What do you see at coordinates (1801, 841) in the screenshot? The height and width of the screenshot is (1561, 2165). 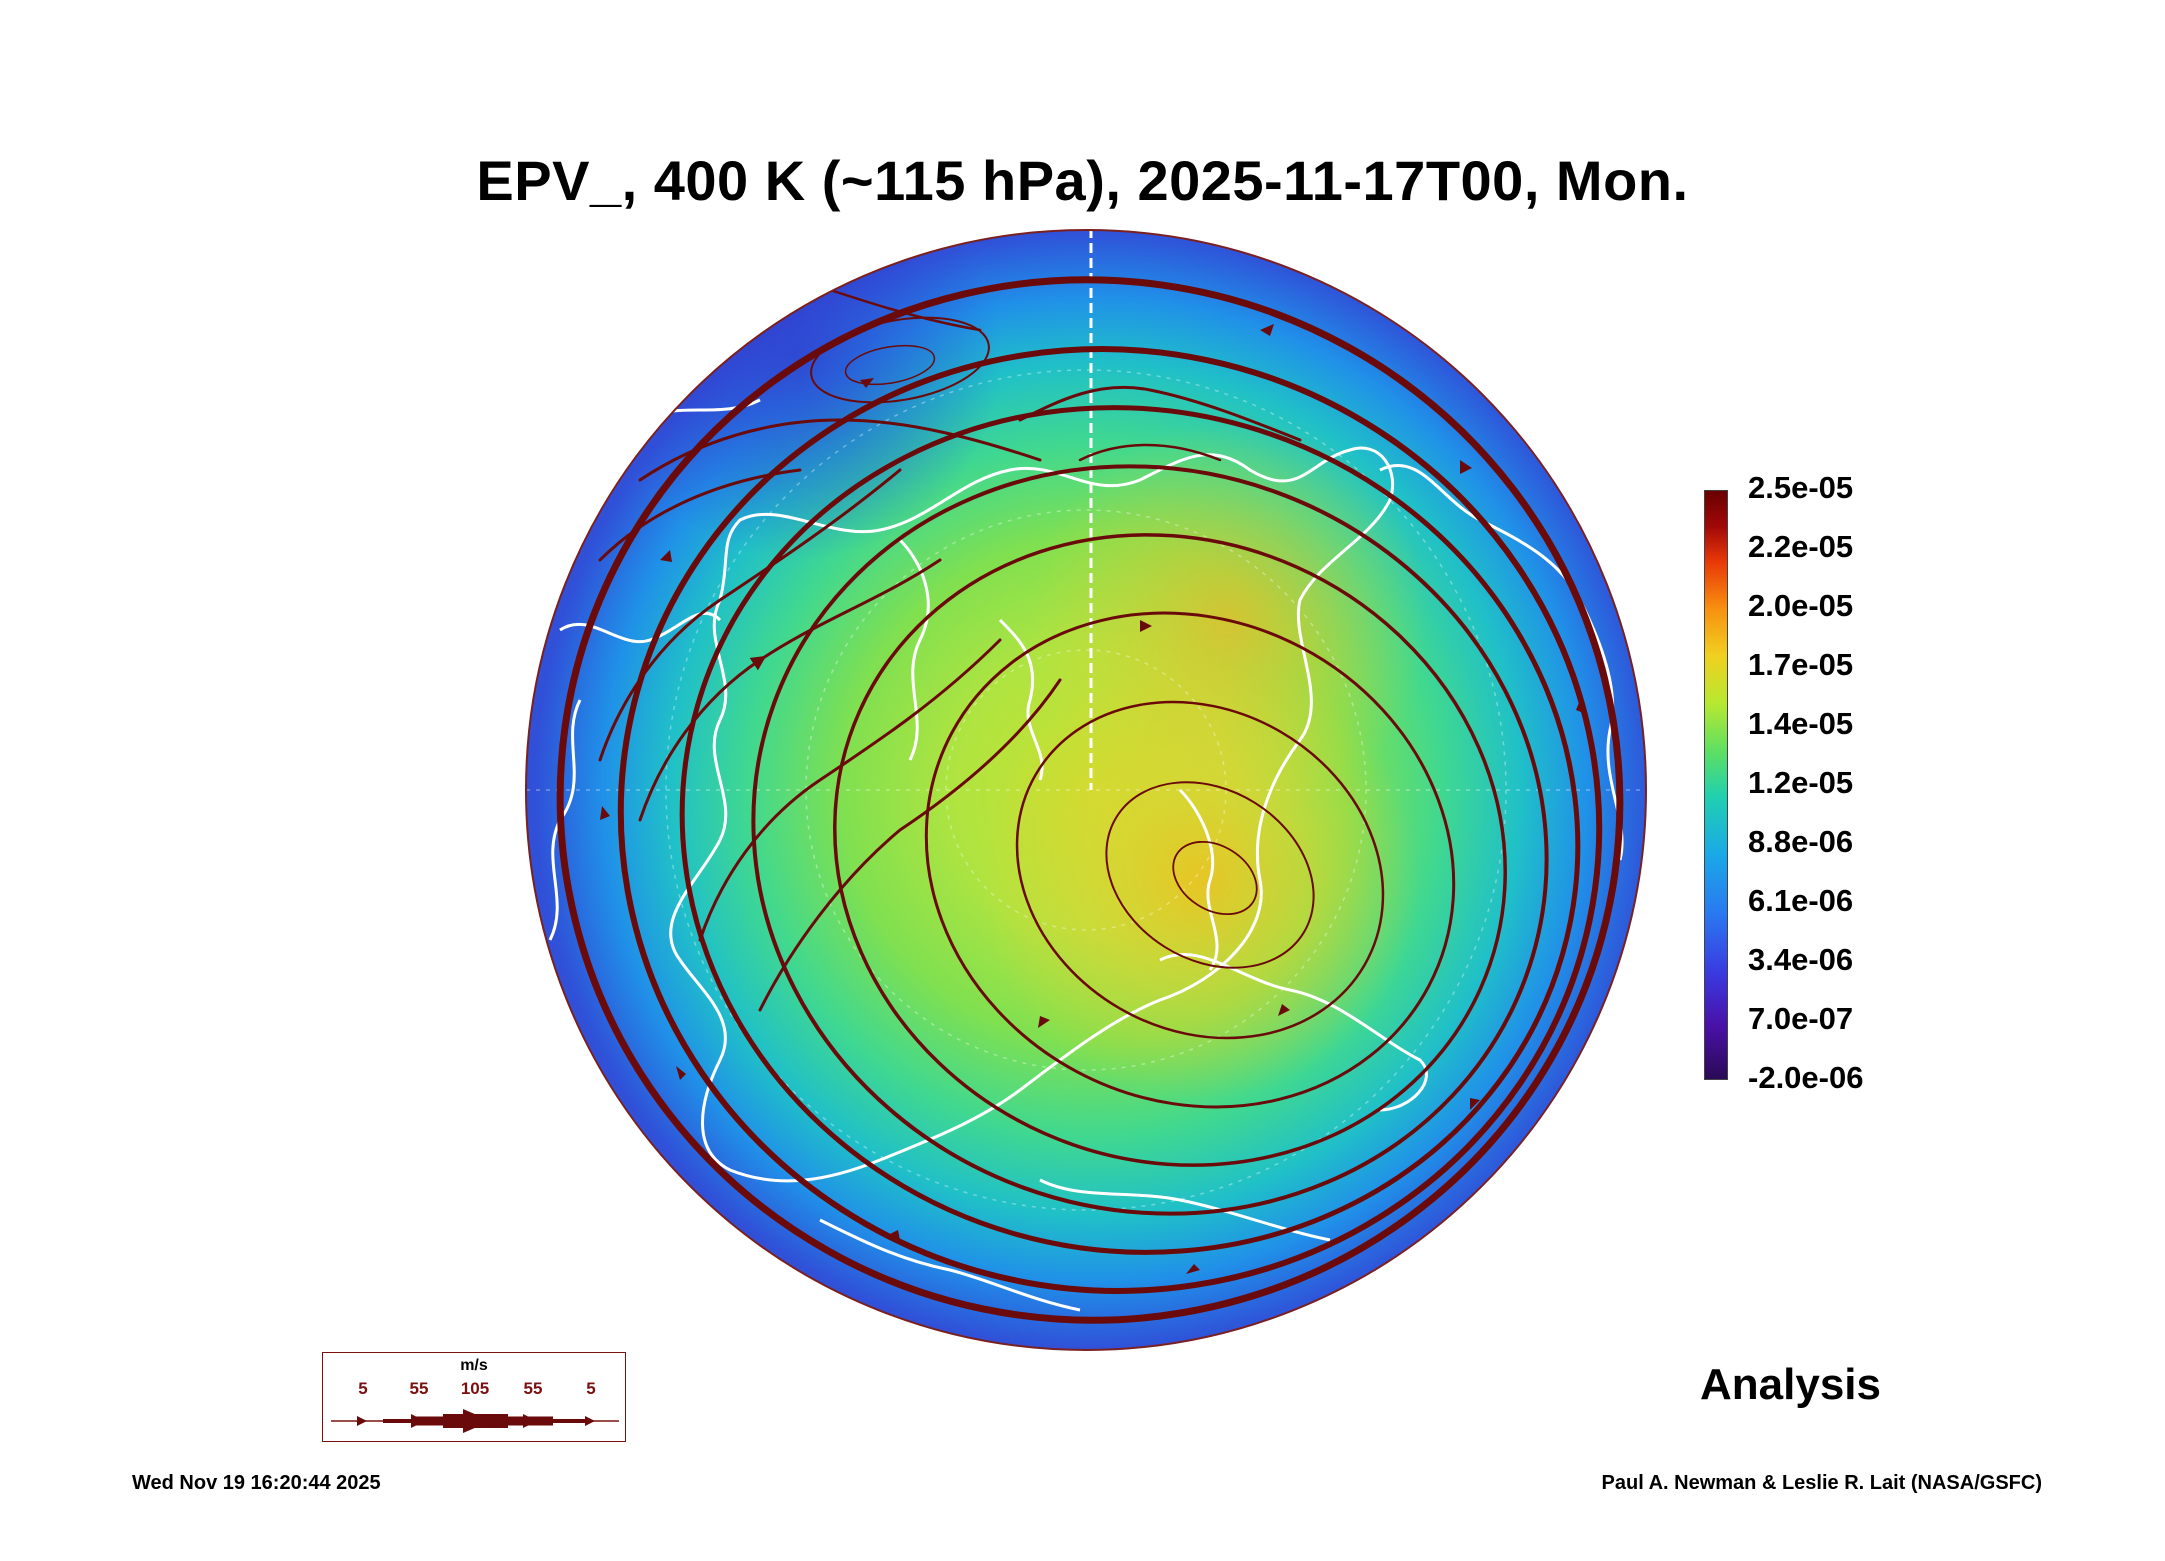 I see `colorbar-label: 8.8e-06` at bounding box center [1801, 841].